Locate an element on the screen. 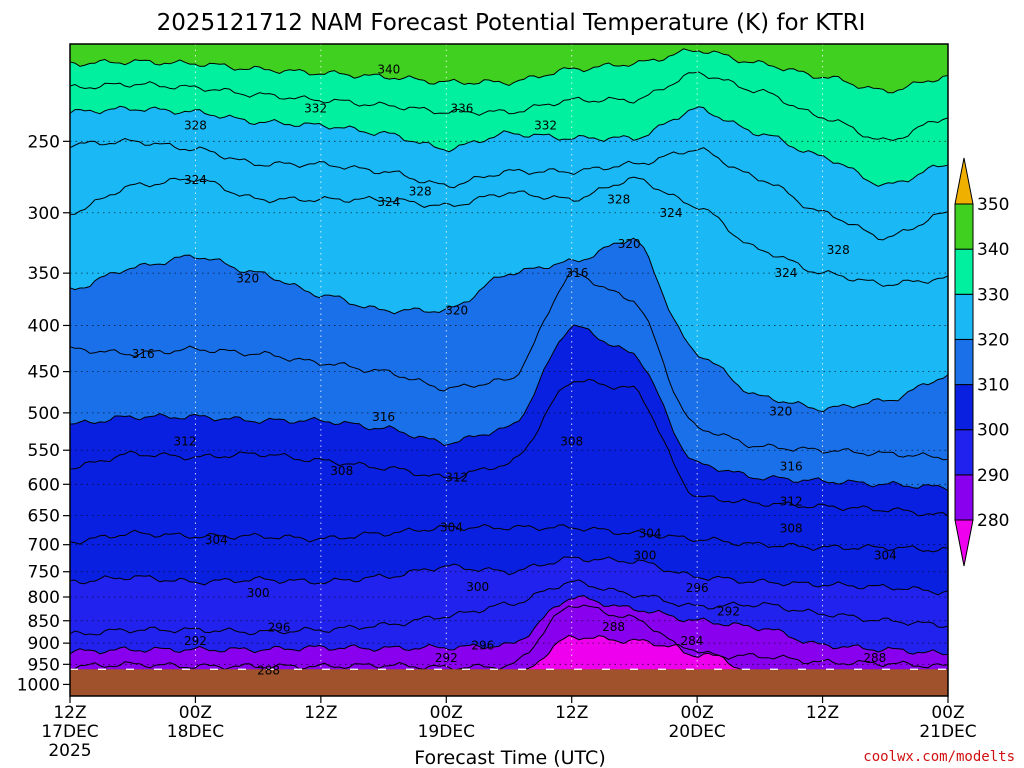  y-tick-label: 750 is located at coordinates (44, 573).